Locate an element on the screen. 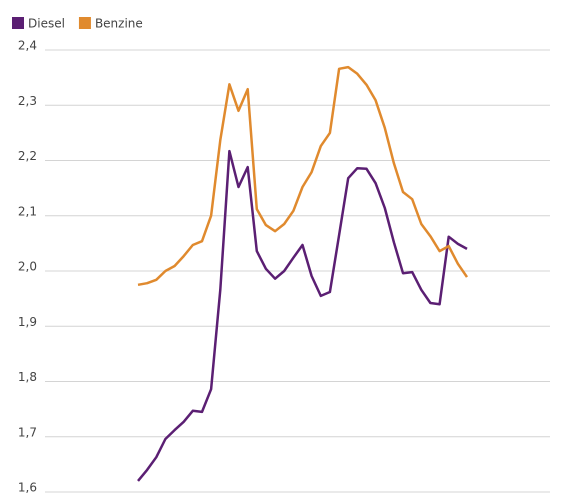 The width and height of the screenshot is (574, 499). legend-label: Diesel is located at coordinates (46, 24).